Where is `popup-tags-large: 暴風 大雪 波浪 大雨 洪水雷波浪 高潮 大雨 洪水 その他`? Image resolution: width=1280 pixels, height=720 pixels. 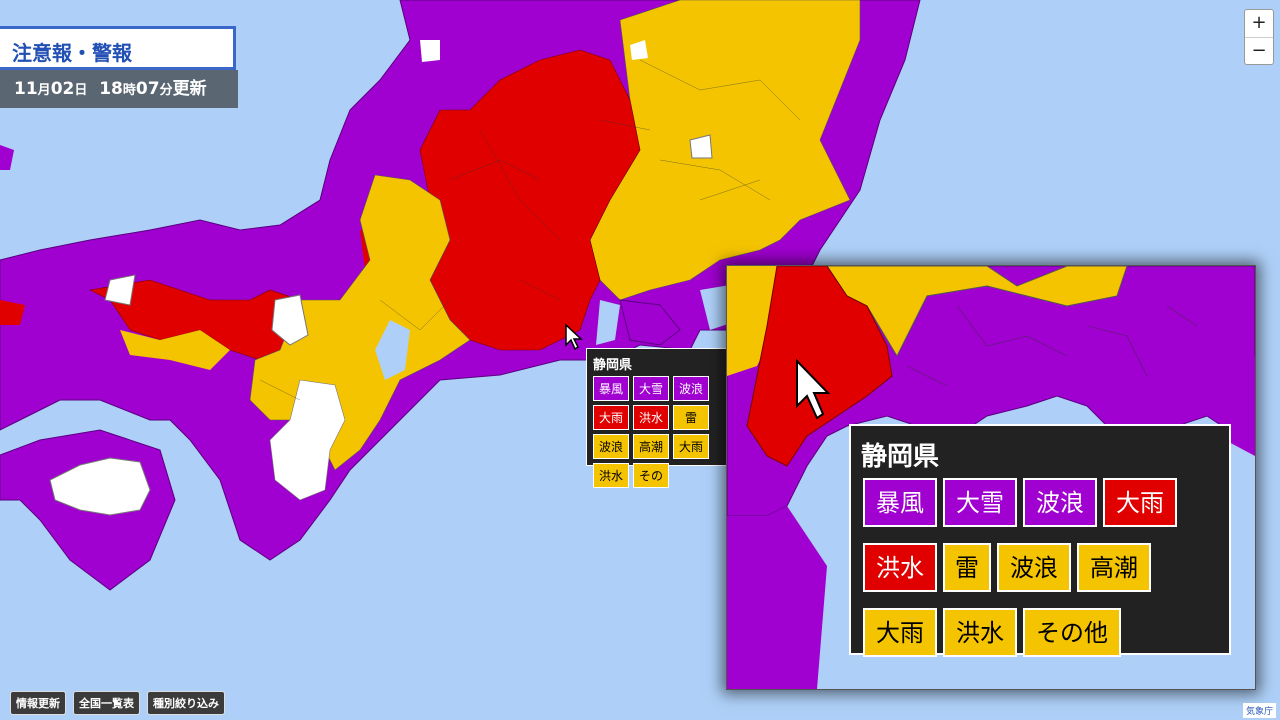
popup-tags-large: 暴風 大雪 波浪 大雨 洪水雷波浪 高潮 大雨 洪水 その他 is located at coordinates (1043, 571).